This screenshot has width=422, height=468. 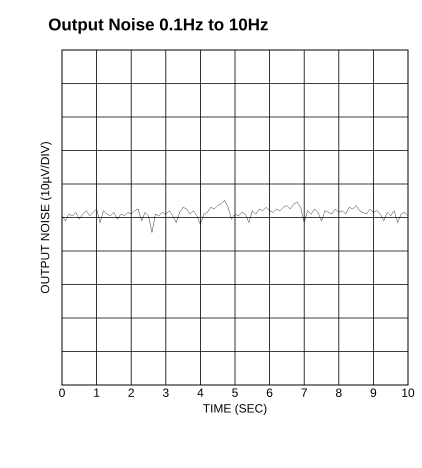 I want to click on x-tick-label: 5, so click(x=235, y=392).